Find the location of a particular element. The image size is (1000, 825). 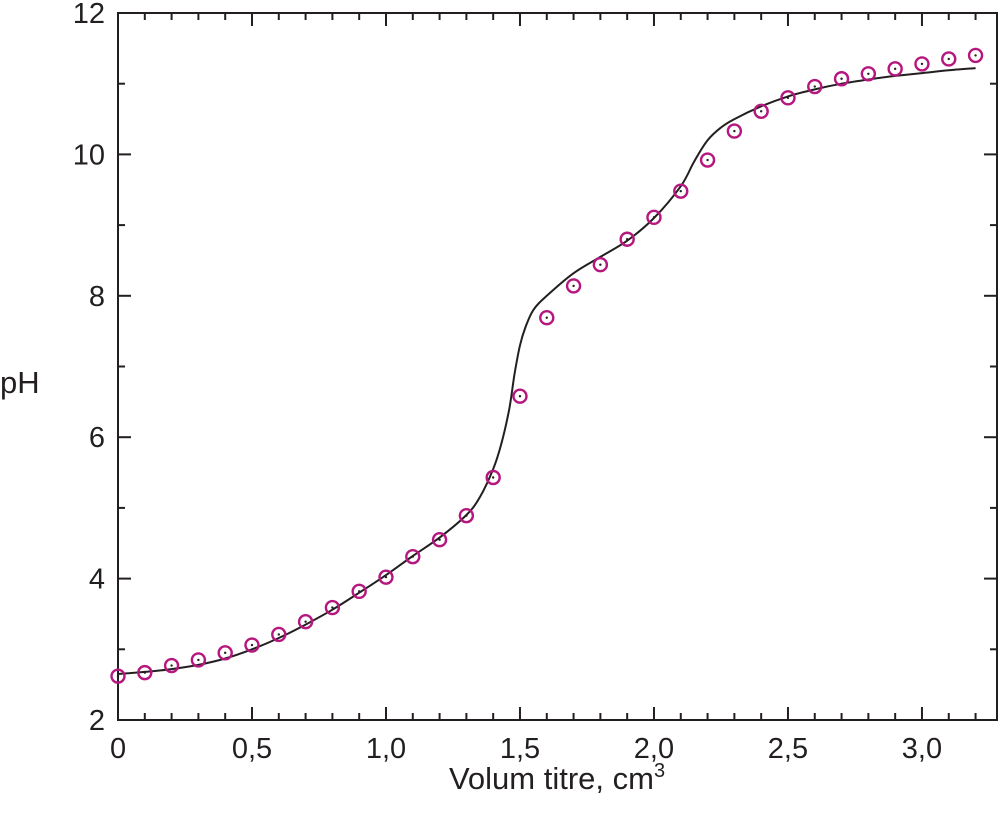

x-tick-label: 0,5 is located at coordinates (252, 749).